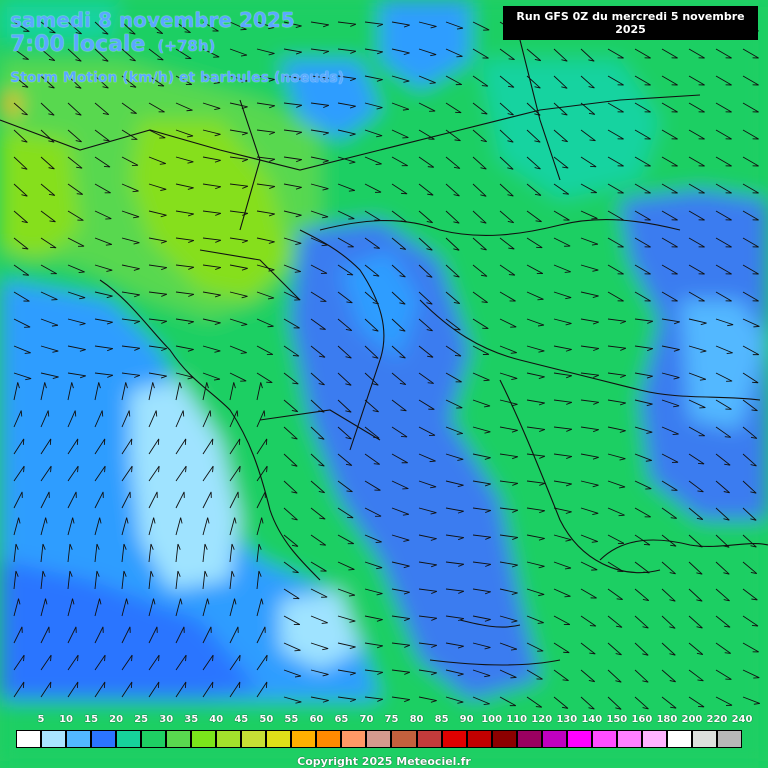 Image resolution: width=768 pixels, height=768 pixels. Describe the element at coordinates (41, 719) in the screenshot. I see `legend-label: 5` at that location.